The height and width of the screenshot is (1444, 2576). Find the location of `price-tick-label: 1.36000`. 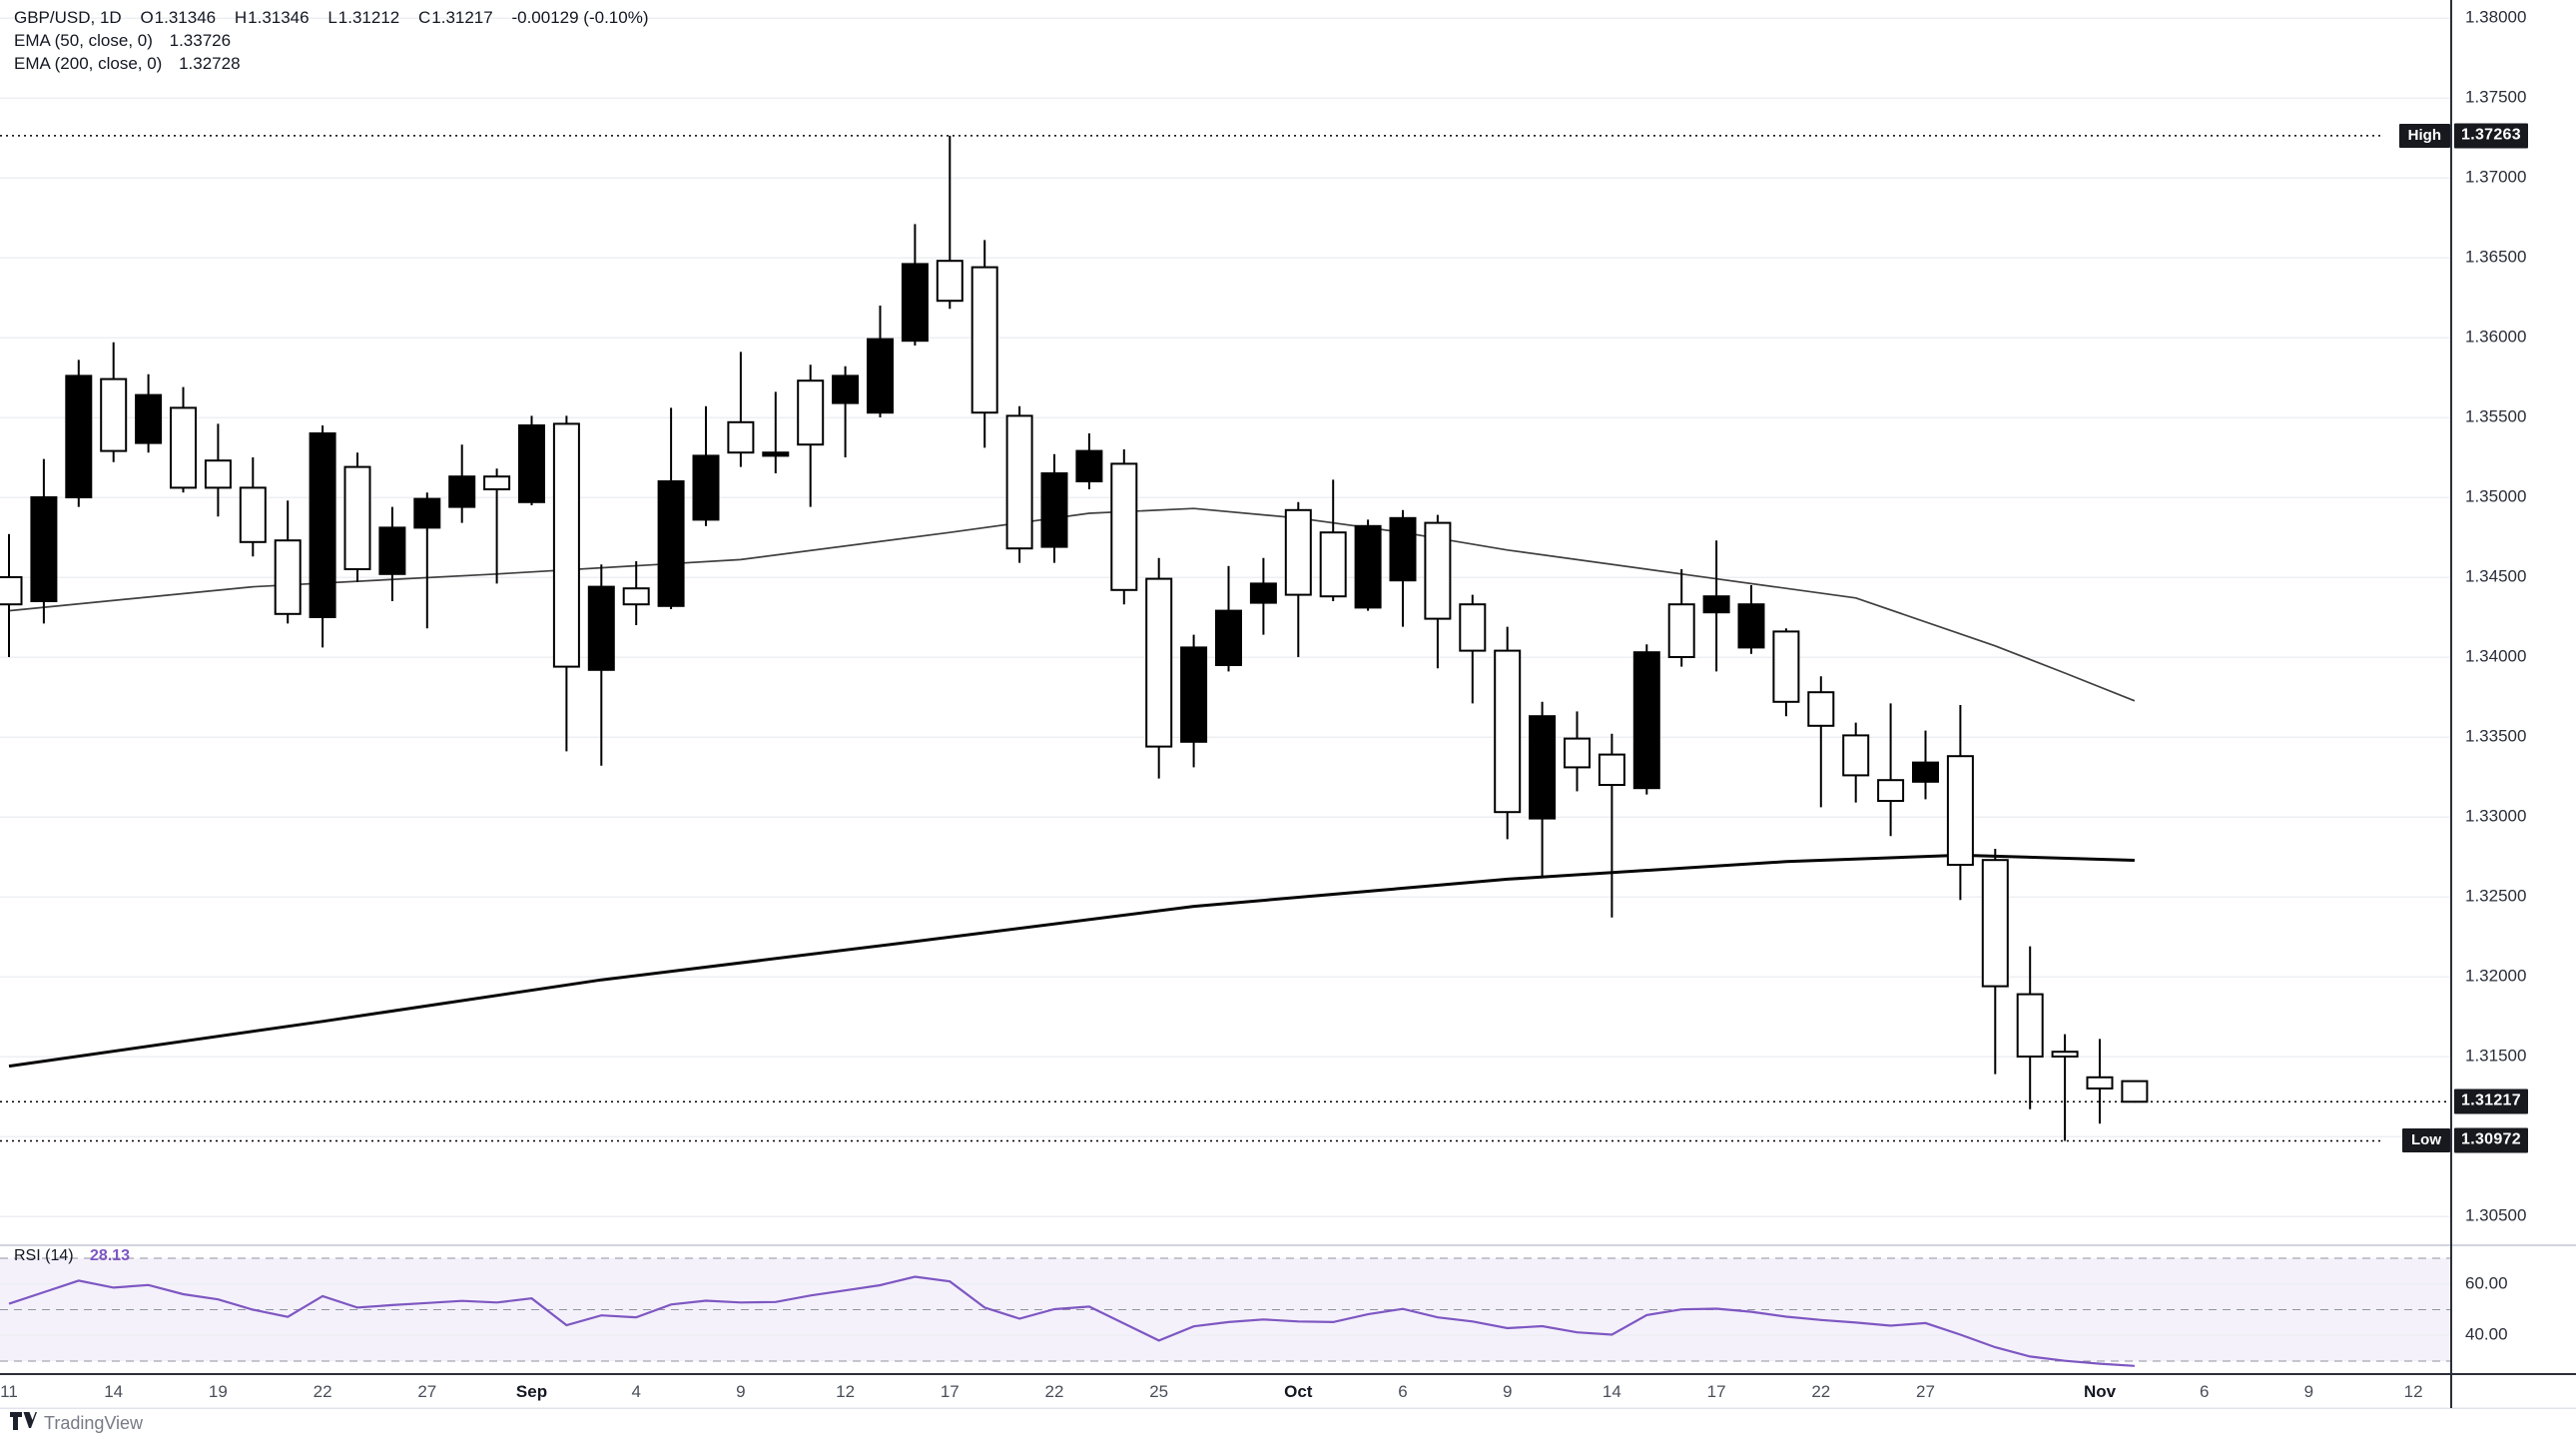

price-tick-label: 1.36000 is located at coordinates (2496, 337).